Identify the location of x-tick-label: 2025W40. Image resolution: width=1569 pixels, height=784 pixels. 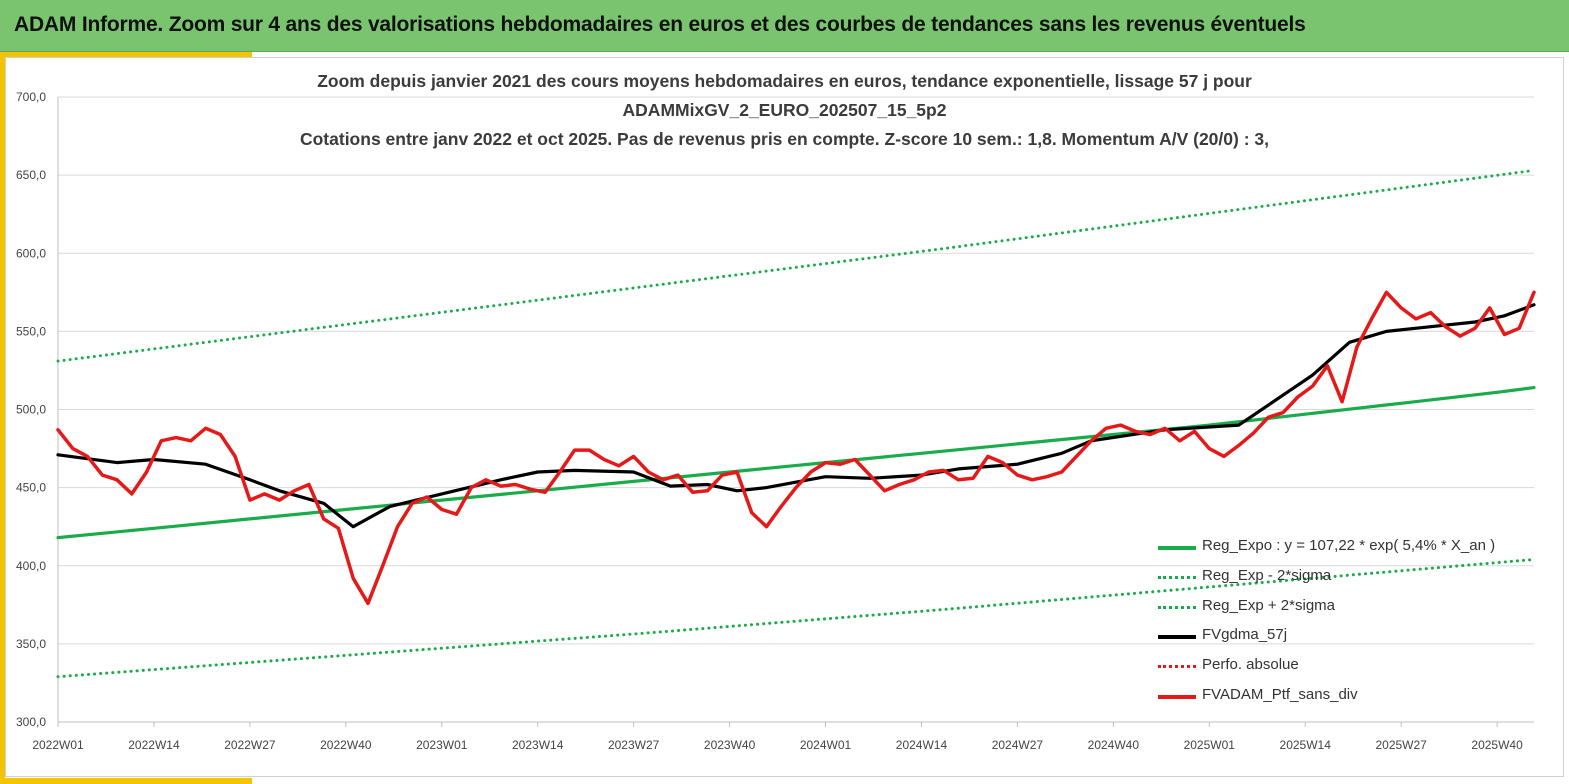
(1497, 745).